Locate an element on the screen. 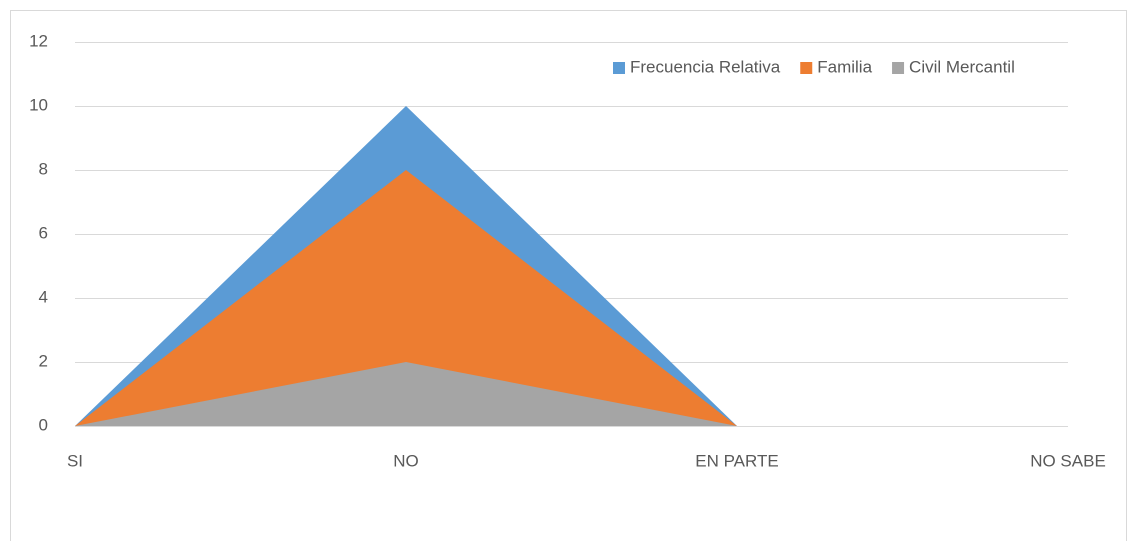  y-tick-label: 8 is located at coordinates (43, 168).